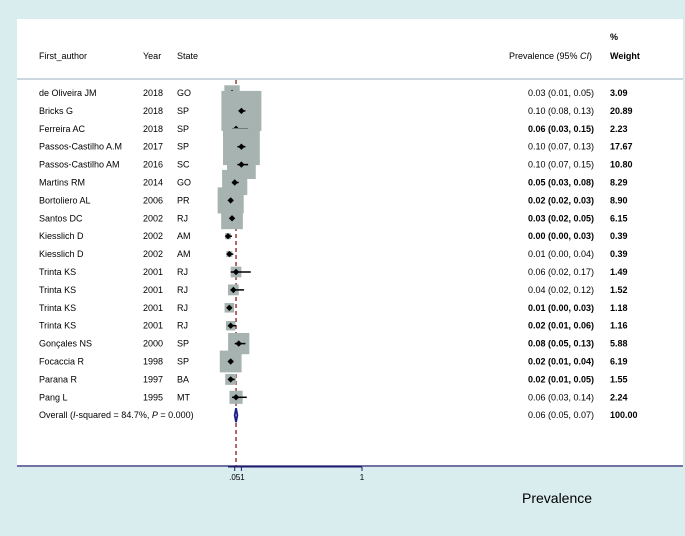 This screenshot has width=685, height=536. What do you see at coordinates (116, 415) in the screenshot?
I see `overall-label: Overall (I-squared = 84.7%, P = 0.000)` at bounding box center [116, 415].